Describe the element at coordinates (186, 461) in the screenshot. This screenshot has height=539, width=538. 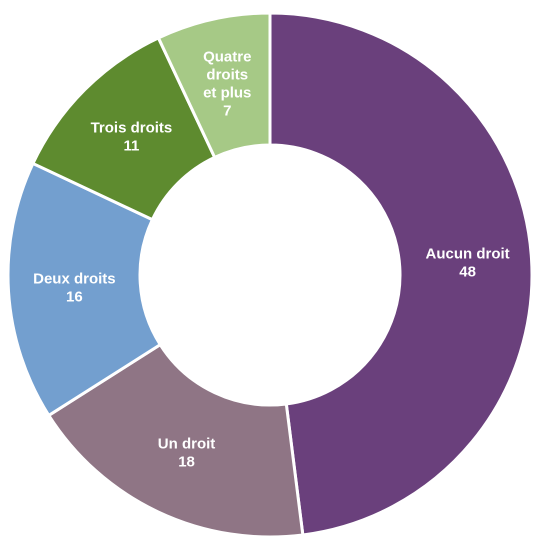
I see `value-un-droit: 18` at that location.